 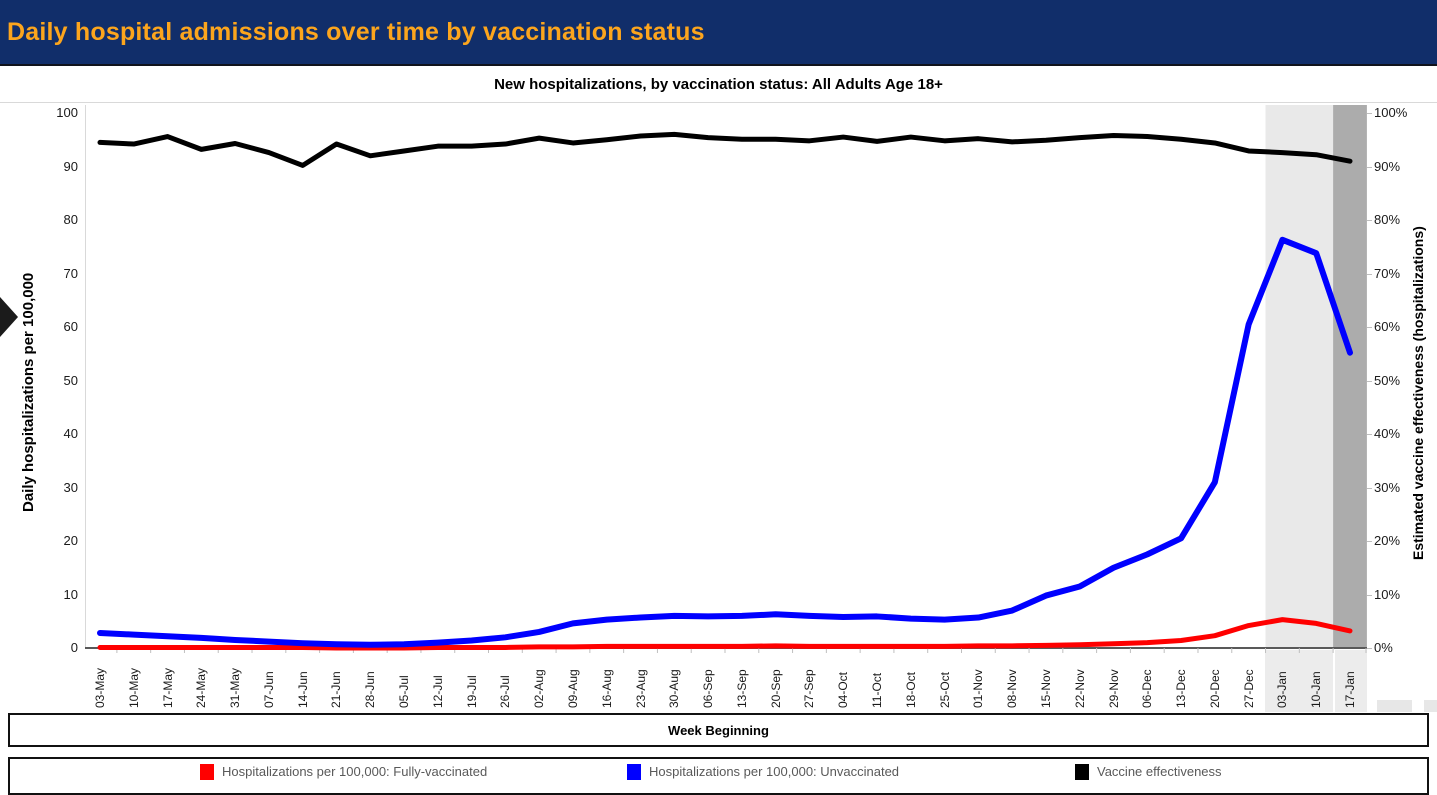 What do you see at coordinates (1387, 487) in the screenshot?
I see `right-axis-tick-label: 30%` at bounding box center [1387, 487].